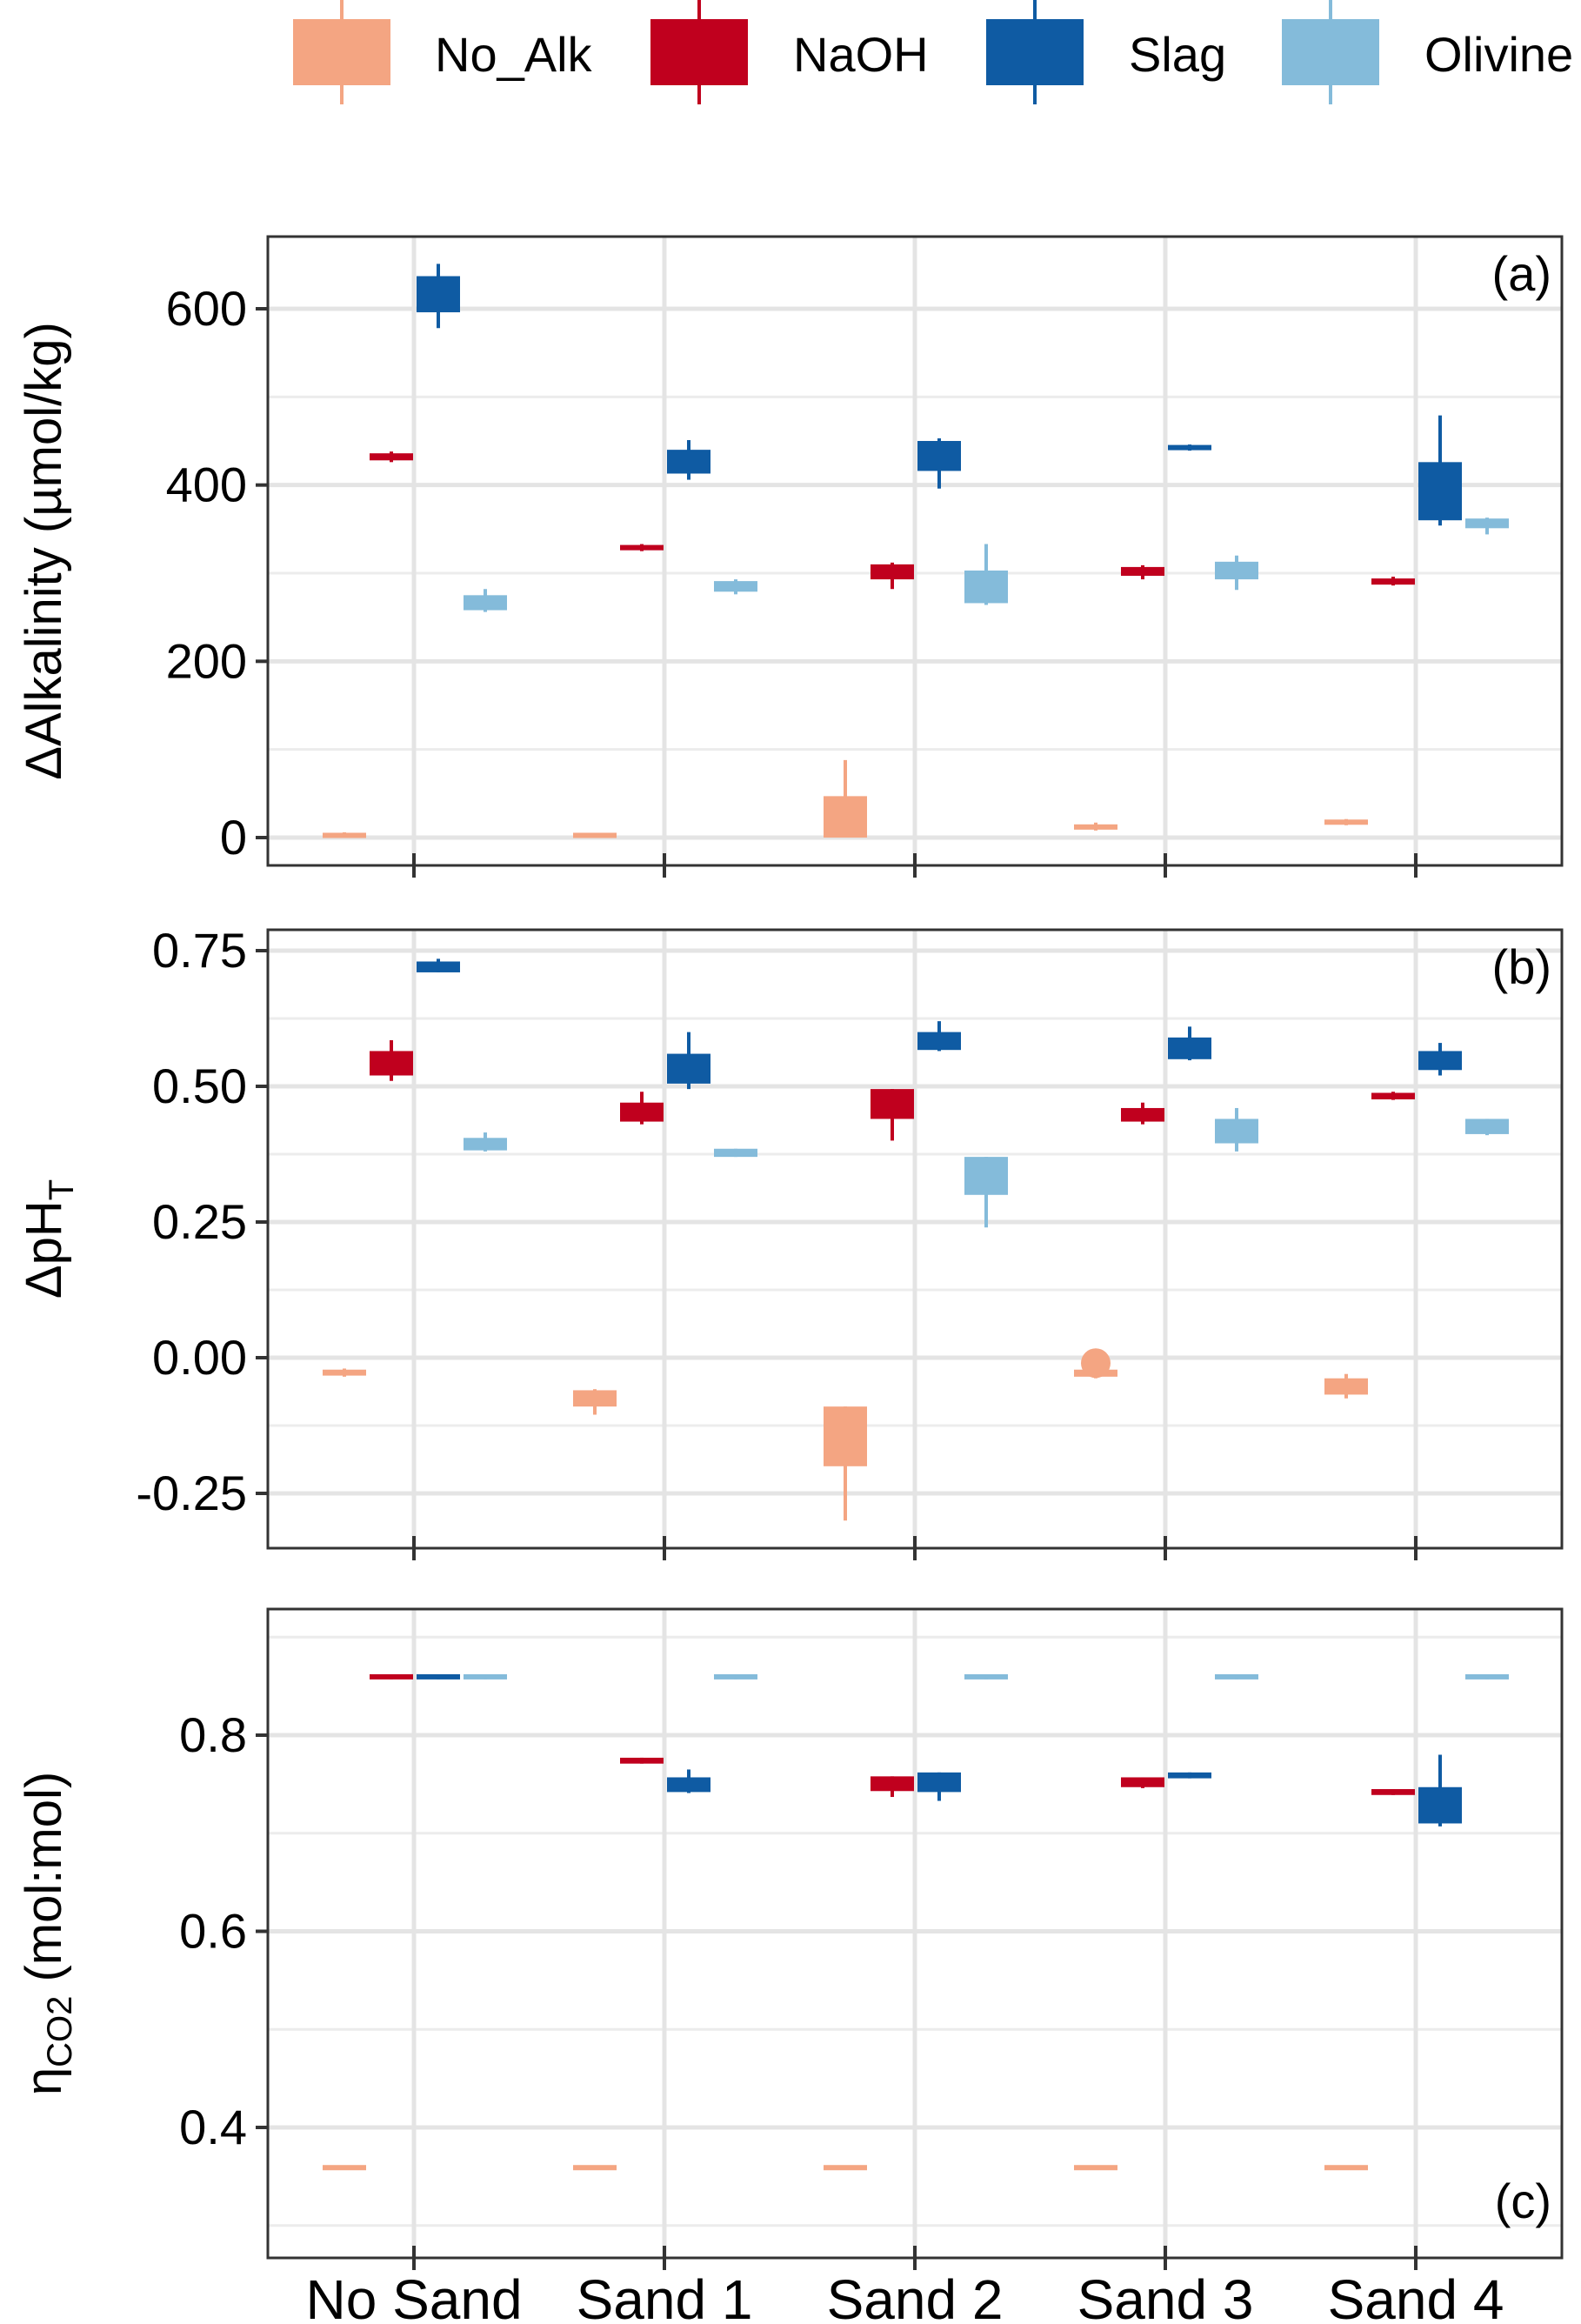 This screenshot has width=1581, height=2324. What do you see at coordinates (199, 1221) in the screenshot?
I see `y-tick-label: 0.25` at bounding box center [199, 1221].